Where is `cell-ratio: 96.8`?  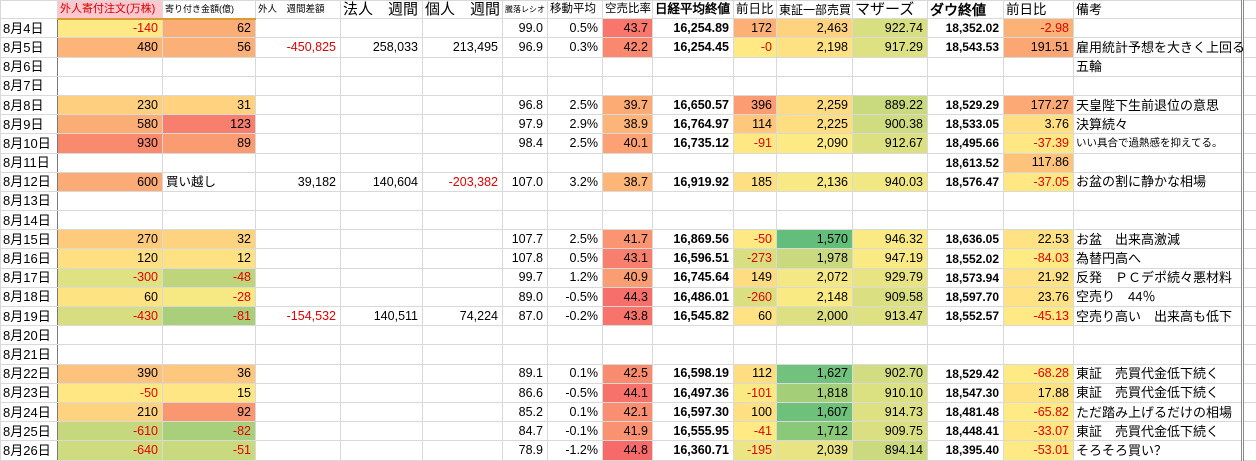
cell-ratio: 96.8 is located at coordinates (525, 105).